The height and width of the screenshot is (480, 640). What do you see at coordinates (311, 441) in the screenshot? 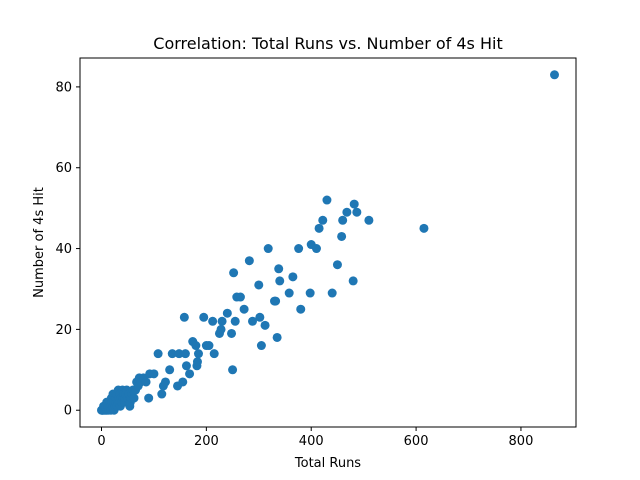
I see `x-tick-label: 400` at bounding box center [311, 441].